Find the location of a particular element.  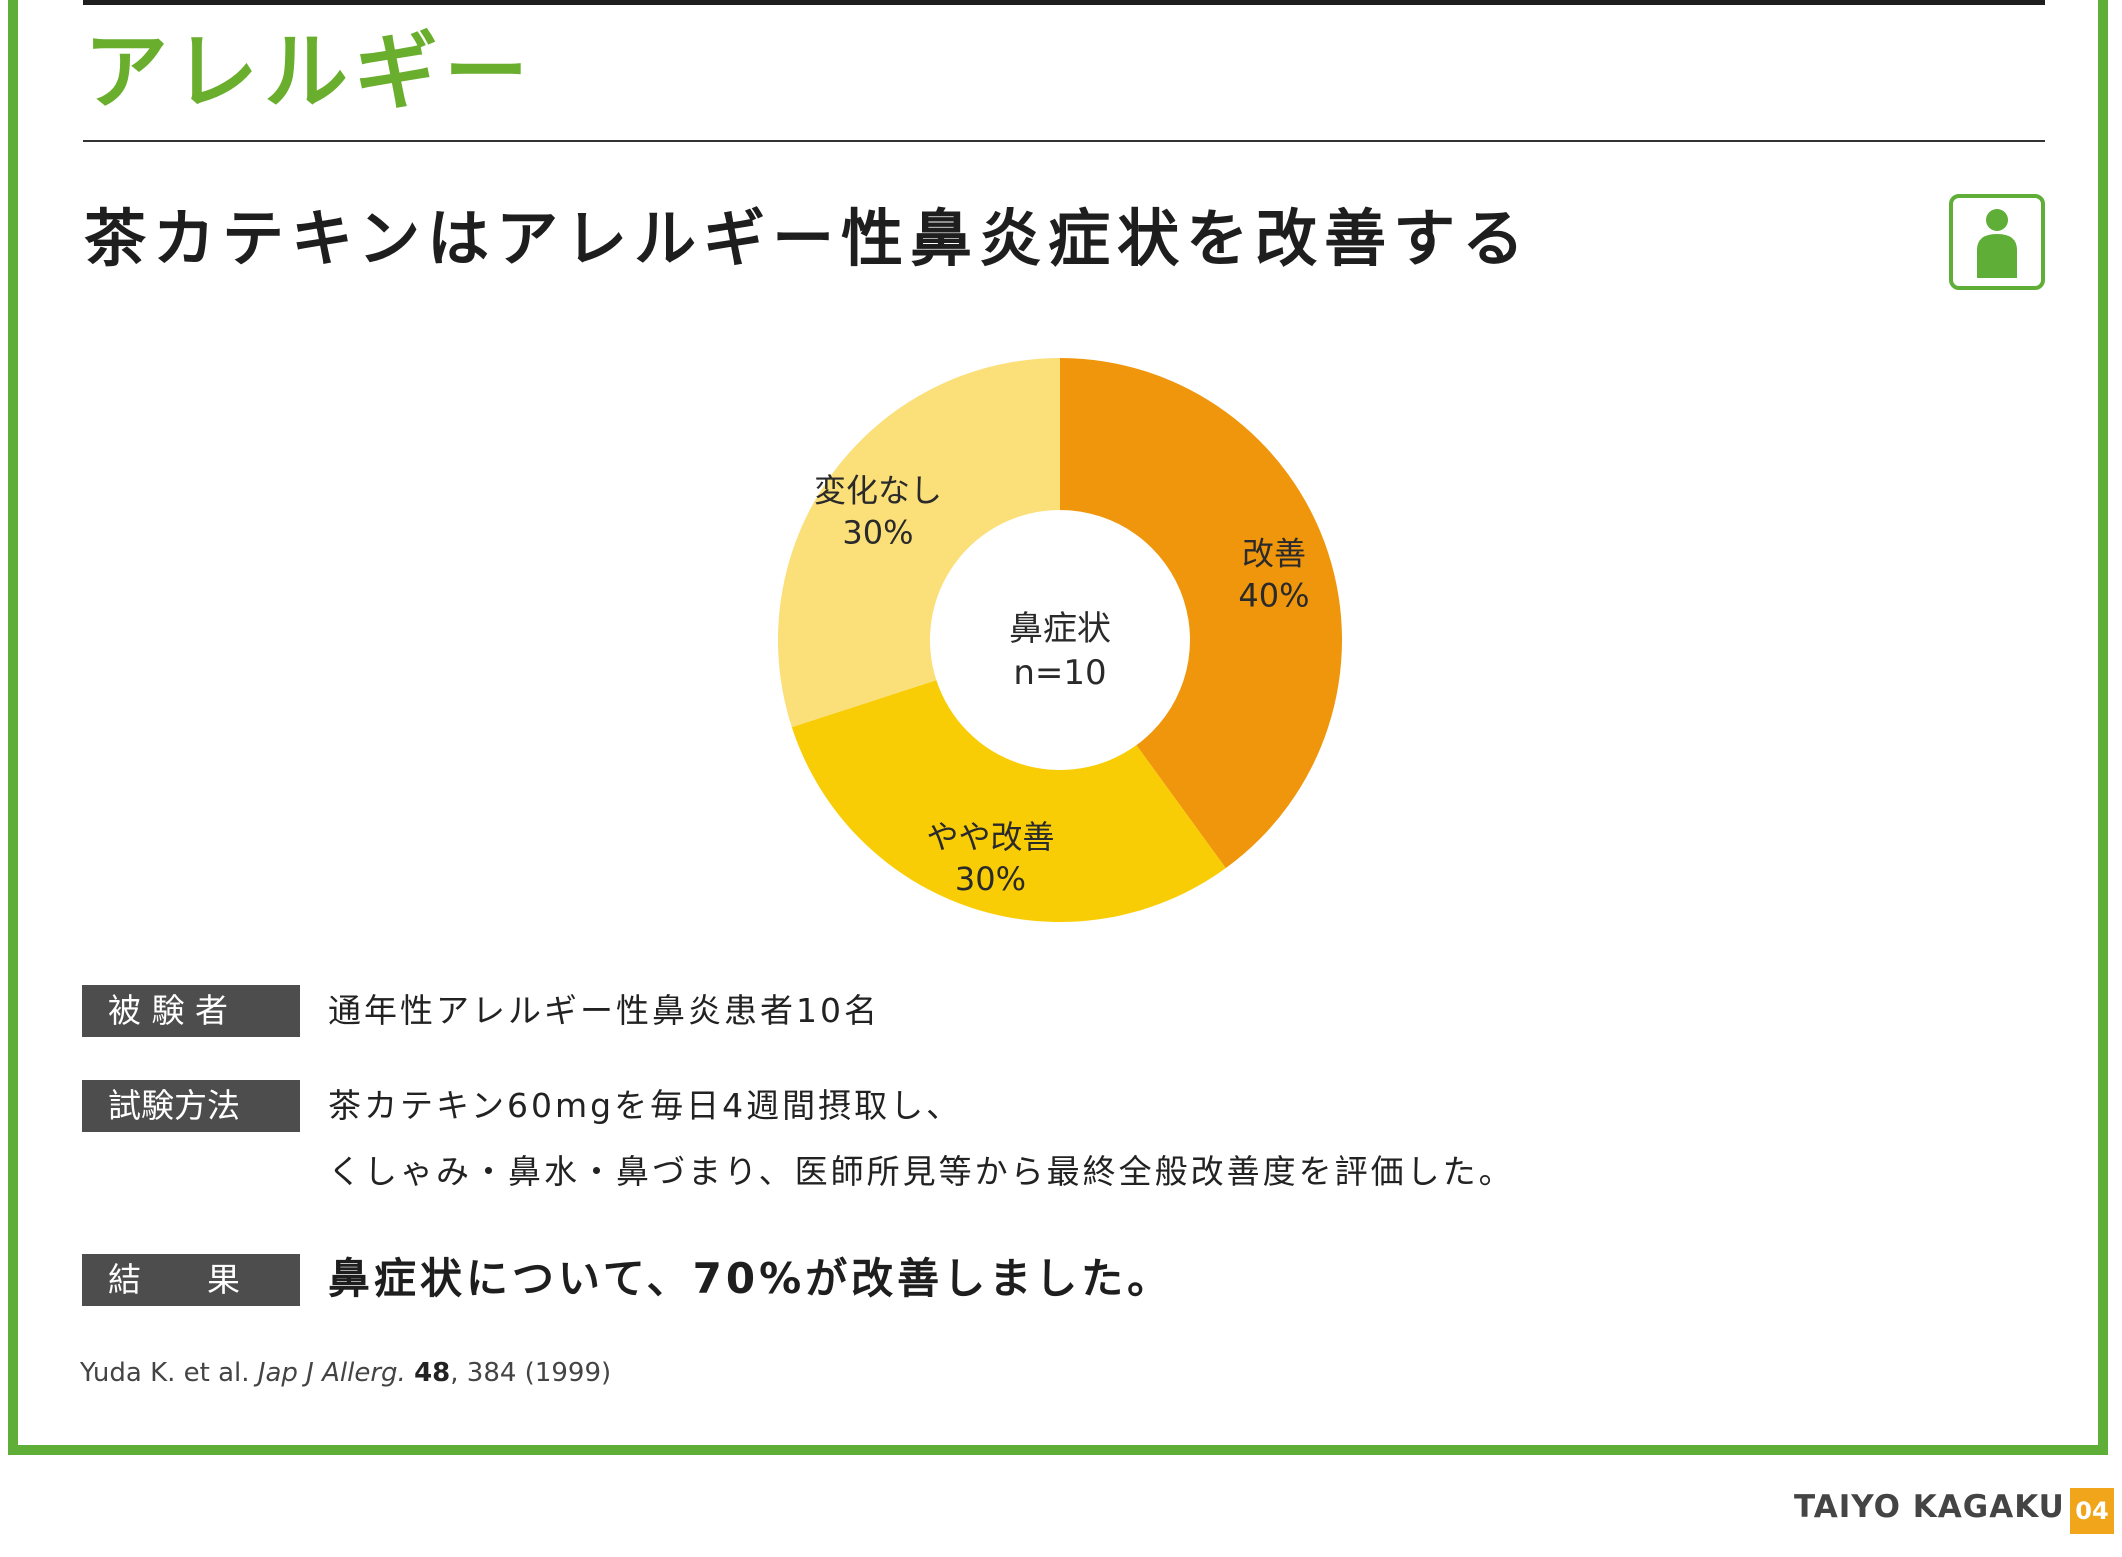

top-rule is located at coordinates (1064, 2).